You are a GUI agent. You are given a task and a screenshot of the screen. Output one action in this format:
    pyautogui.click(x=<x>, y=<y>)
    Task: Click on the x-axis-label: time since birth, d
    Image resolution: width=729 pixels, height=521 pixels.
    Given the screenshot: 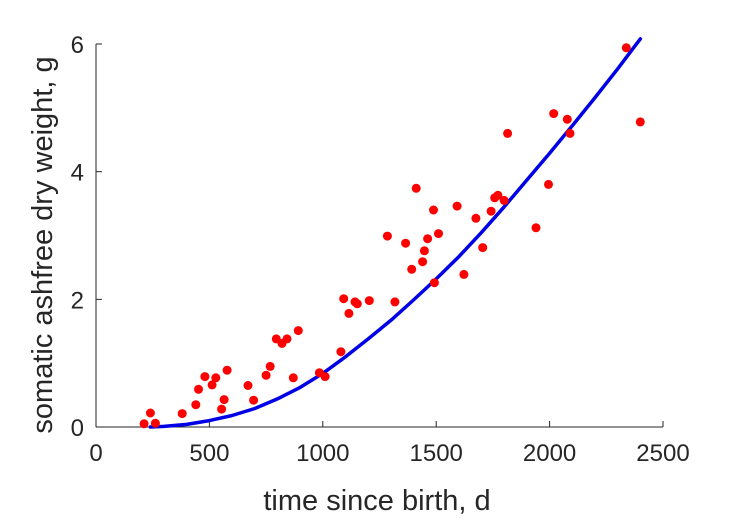 What is the action you would take?
    pyautogui.click(x=376, y=501)
    